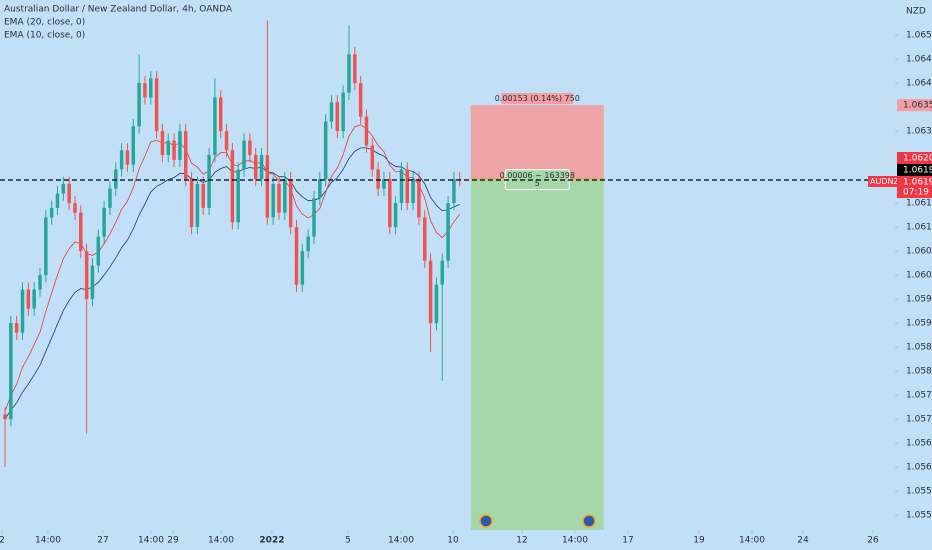 The width and height of the screenshot is (932, 550). I want to click on y-tick-label: 1.05900, so click(919, 324).